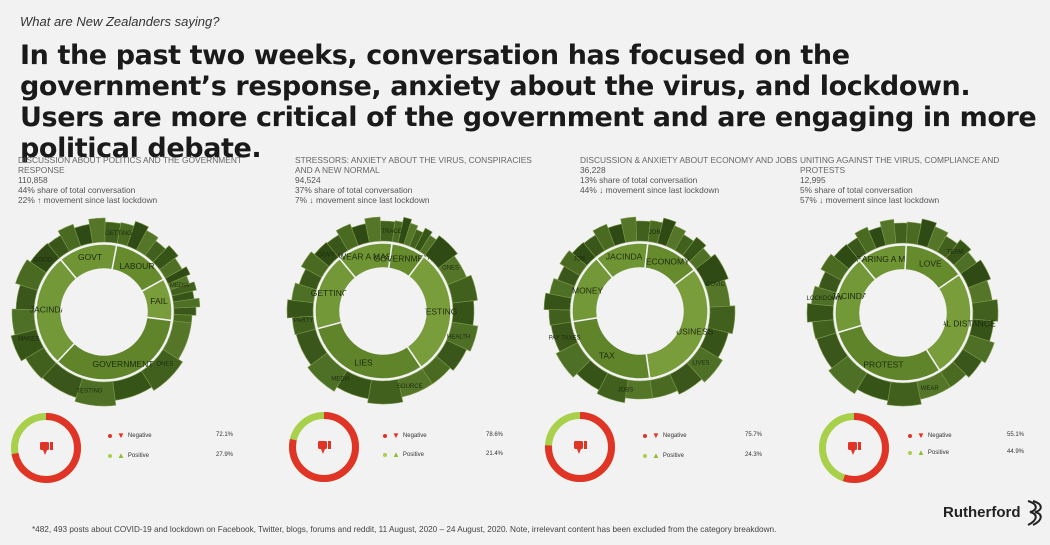  Describe the element at coordinates (354, 190) in the screenshot. I see `panel-share: 37% share of total conversation` at that location.